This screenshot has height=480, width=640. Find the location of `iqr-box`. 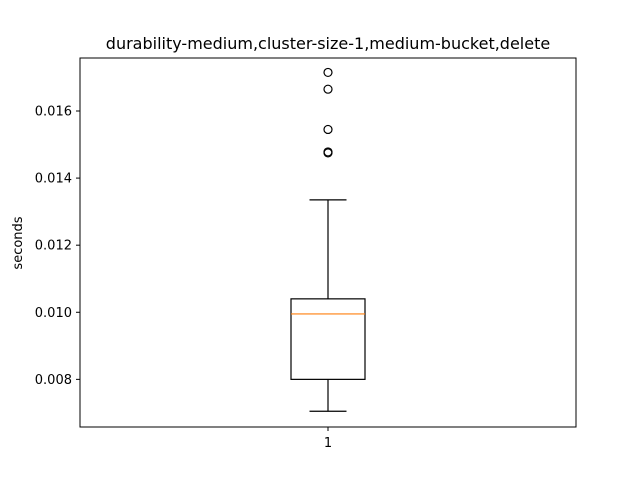

iqr-box is located at coordinates (328, 339).